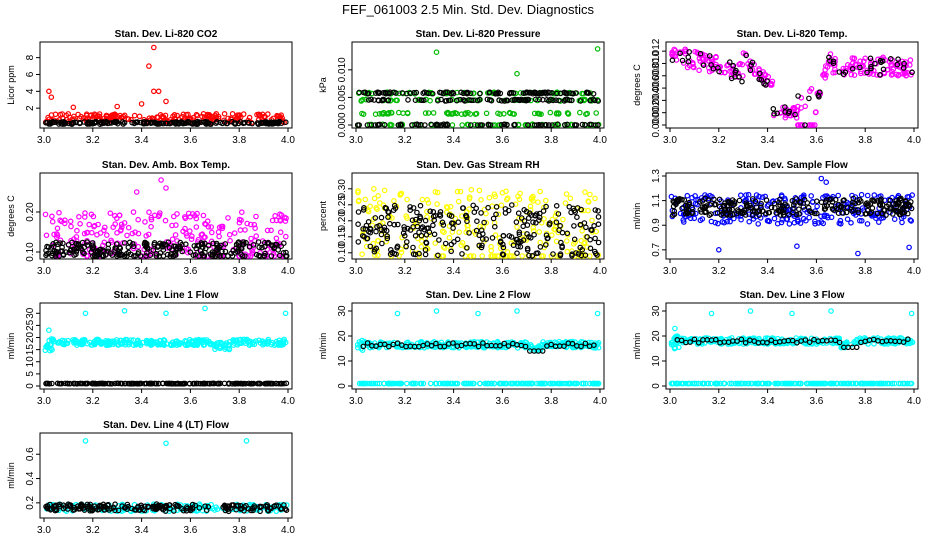 This screenshot has width=936, height=540. What do you see at coordinates (656, 124) in the screenshot?
I see `y-tick-label: 0.000` at bounding box center [656, 124].